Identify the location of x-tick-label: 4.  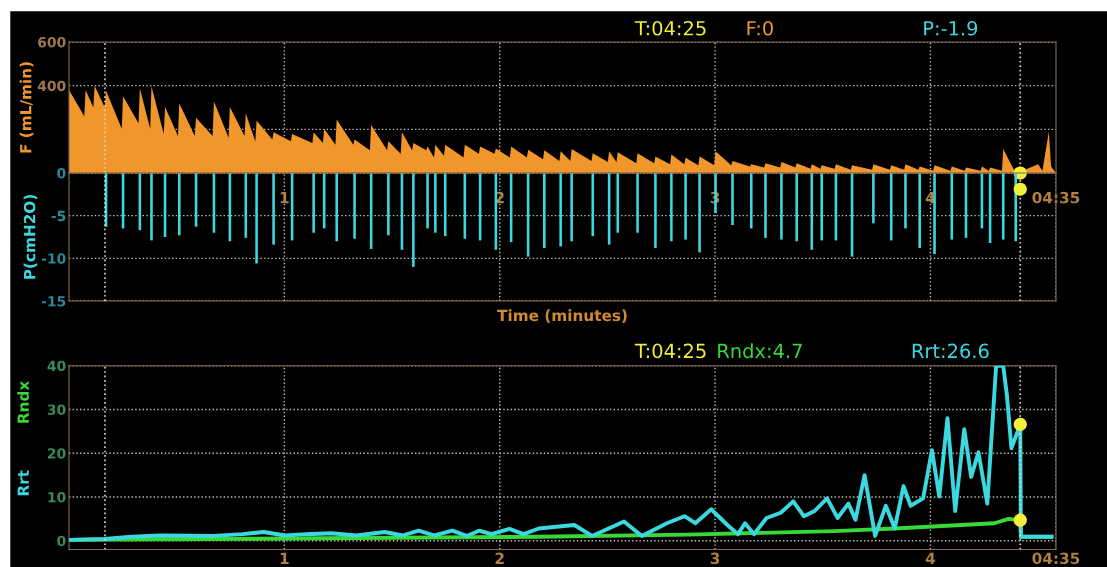
(930, 558).